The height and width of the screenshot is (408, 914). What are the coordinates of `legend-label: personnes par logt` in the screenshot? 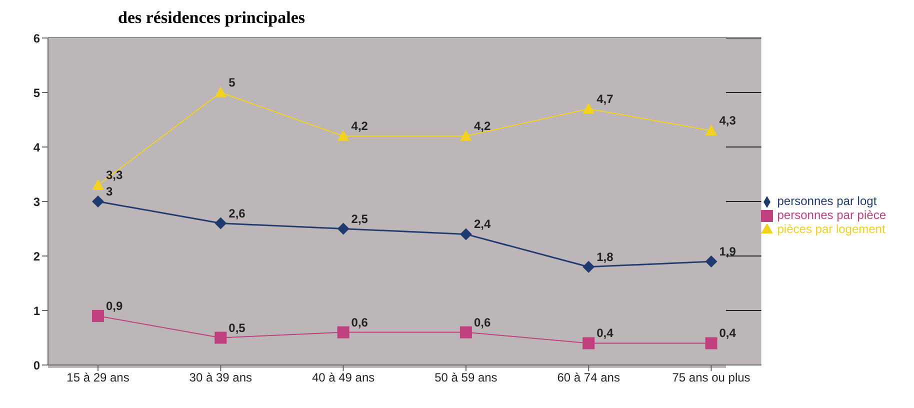 It's located at (827, 201).